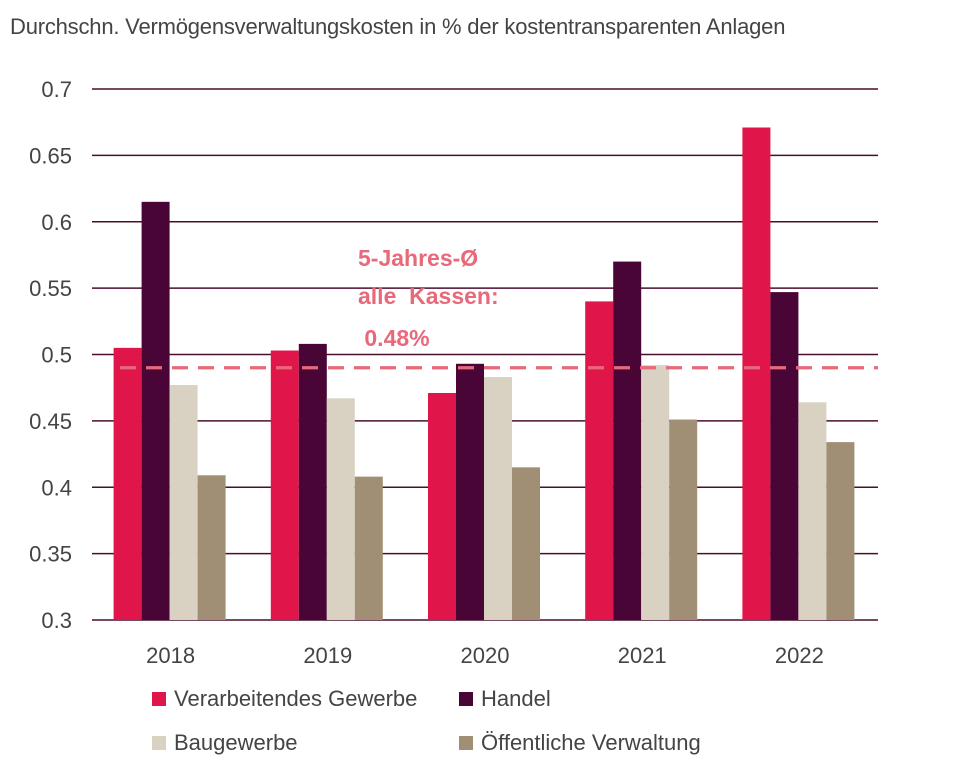  I want to click on y-tick-label: 0.6, so click(56, 222).